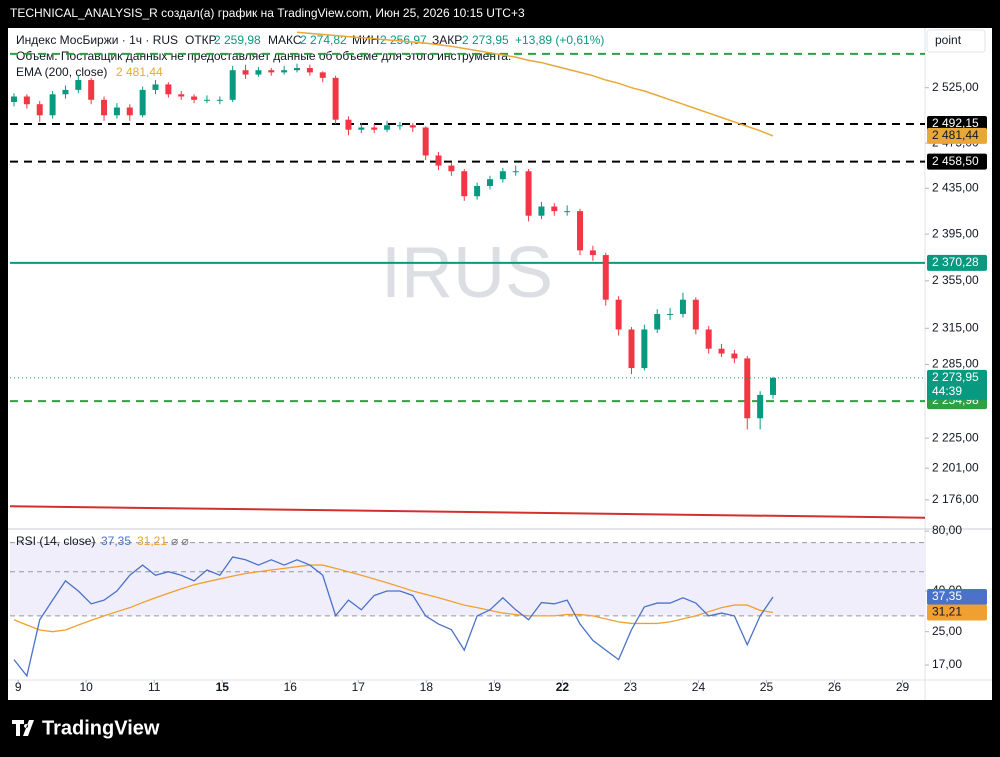 The width and height of the screenshot is (1000, 757). What do you see at coordinates (947, 612) in the screenshot?
I see `rsi-axis-label: 31,21` at bounding box center [947, 612].